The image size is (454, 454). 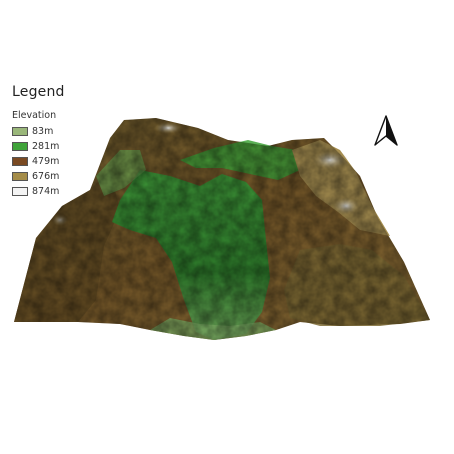 I want to click on legend-item: 281m, so click(x=57, y=146).